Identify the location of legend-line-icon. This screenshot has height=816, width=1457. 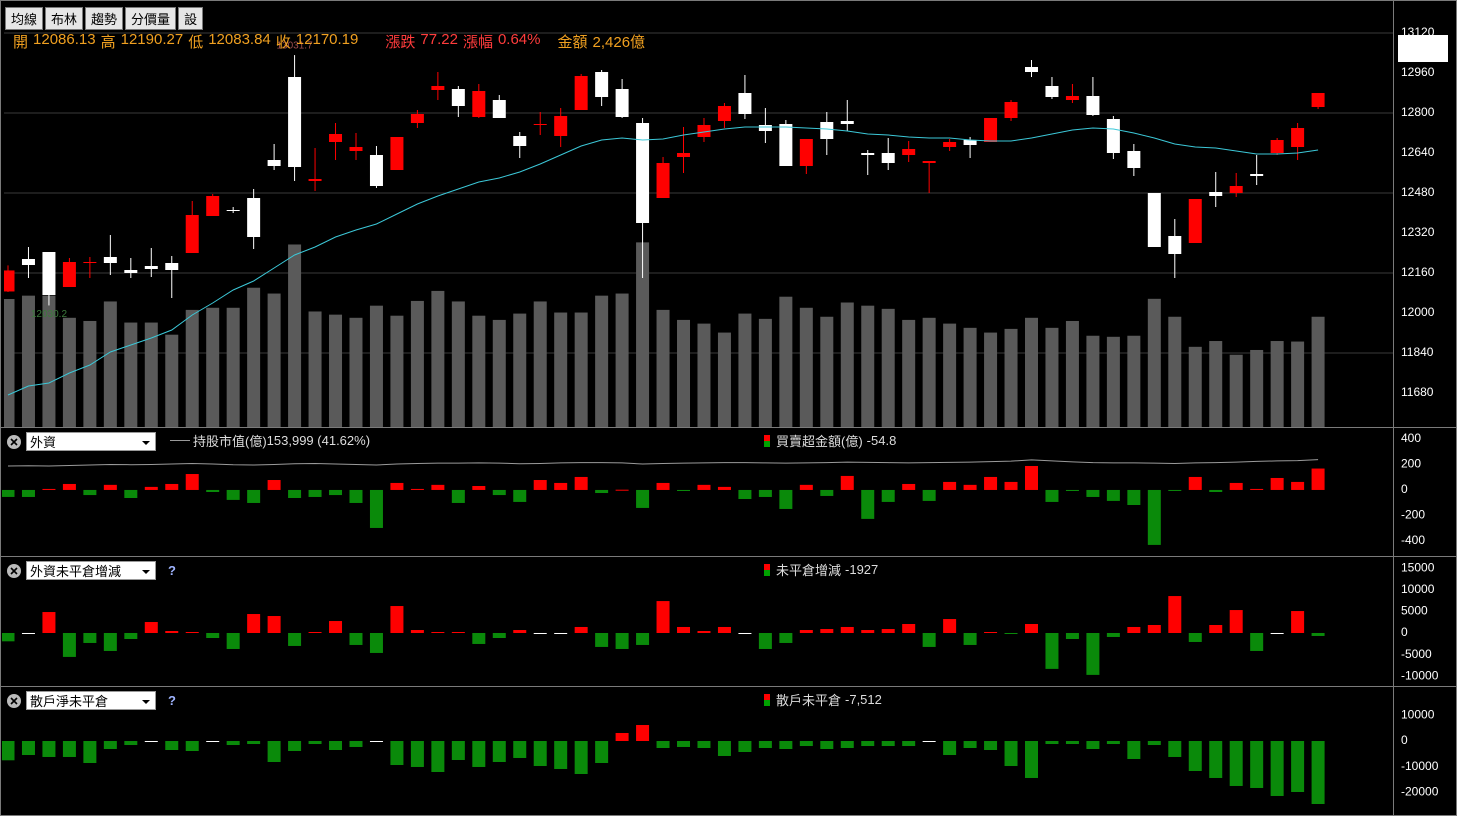
(180, 440).